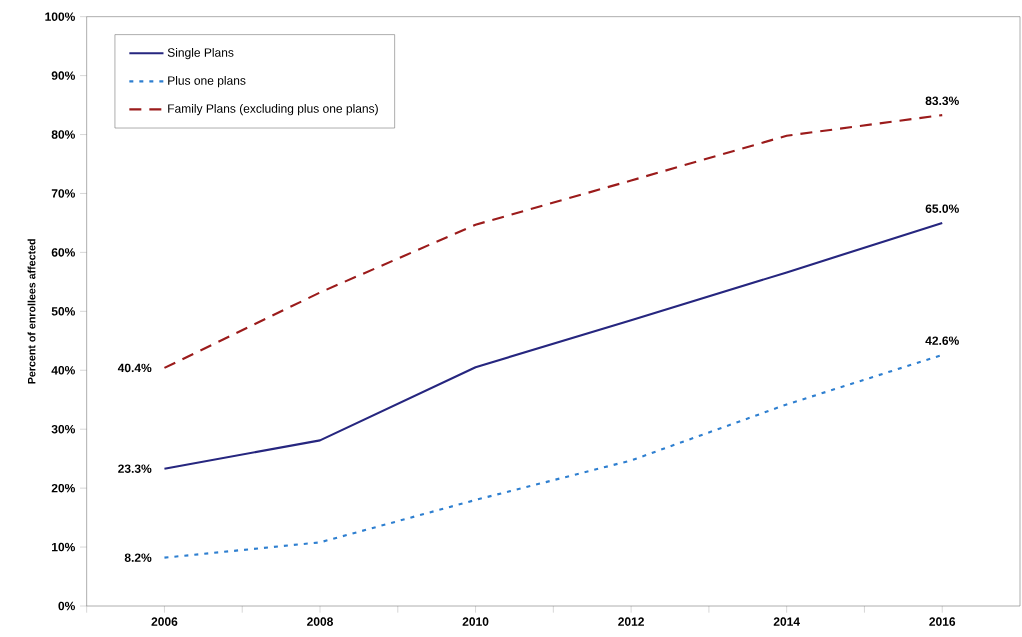  I want to click on x-tick-label: 2006, so click(164, 621).